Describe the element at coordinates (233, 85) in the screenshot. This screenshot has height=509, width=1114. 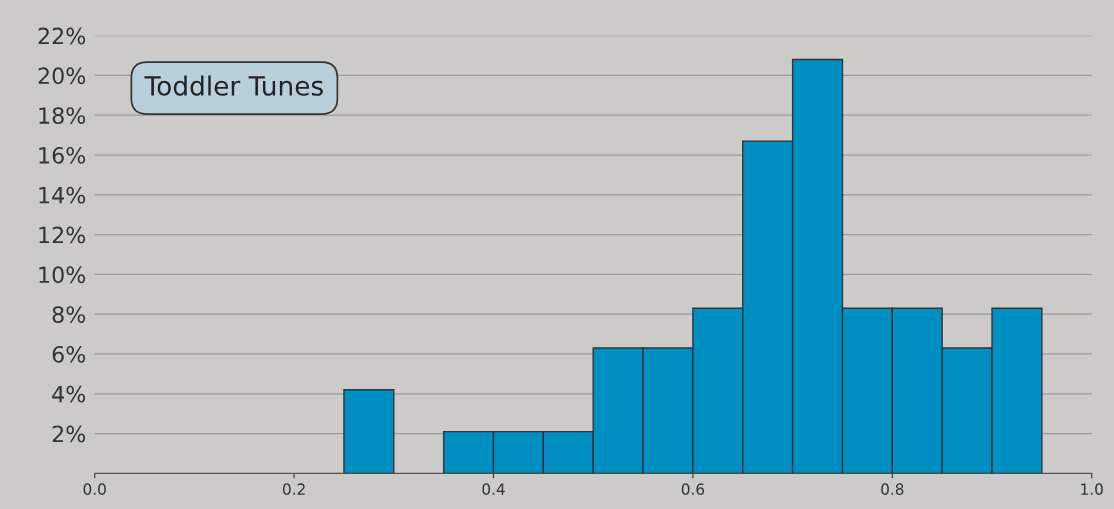
I see `text: Toddler Tunes` at that location.